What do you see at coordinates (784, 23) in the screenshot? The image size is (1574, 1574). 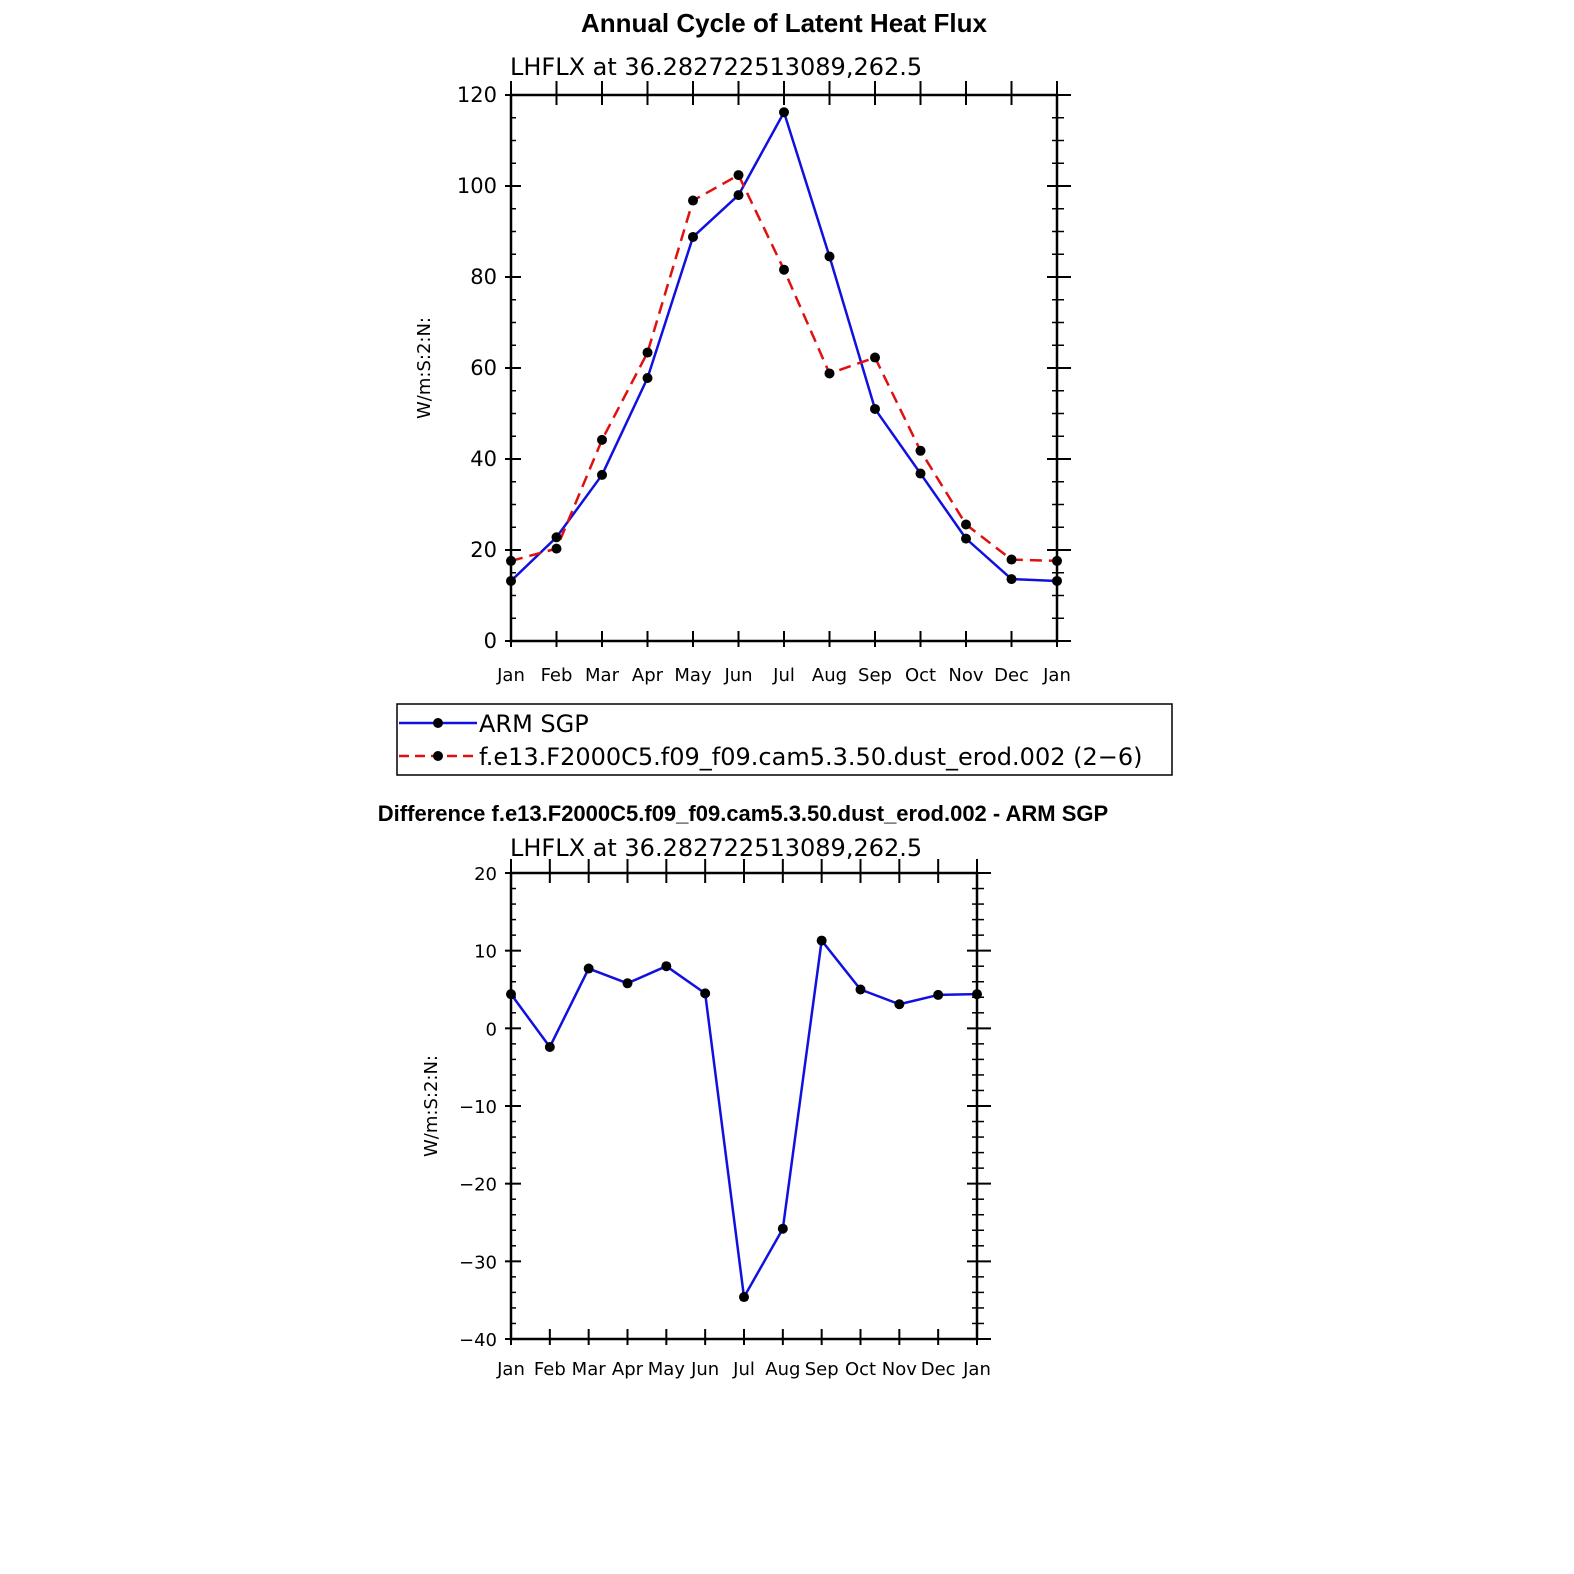 I see `chart-title: Annual Cycle of Latent Heat Flux` at bounding box center [784, 23].